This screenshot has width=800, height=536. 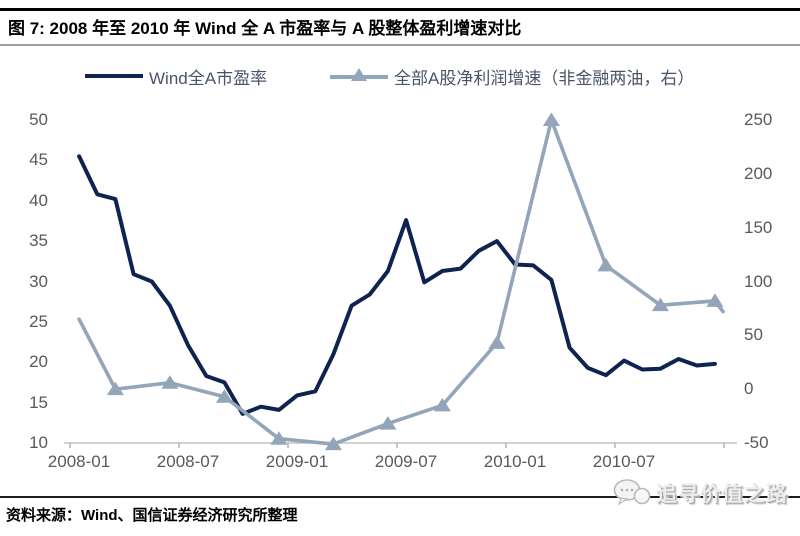 What do you see at coordinates (297, 461) in the screenshot?
I see `x-axis-tick-label: 2009-01` at bounding box center [297, 461].